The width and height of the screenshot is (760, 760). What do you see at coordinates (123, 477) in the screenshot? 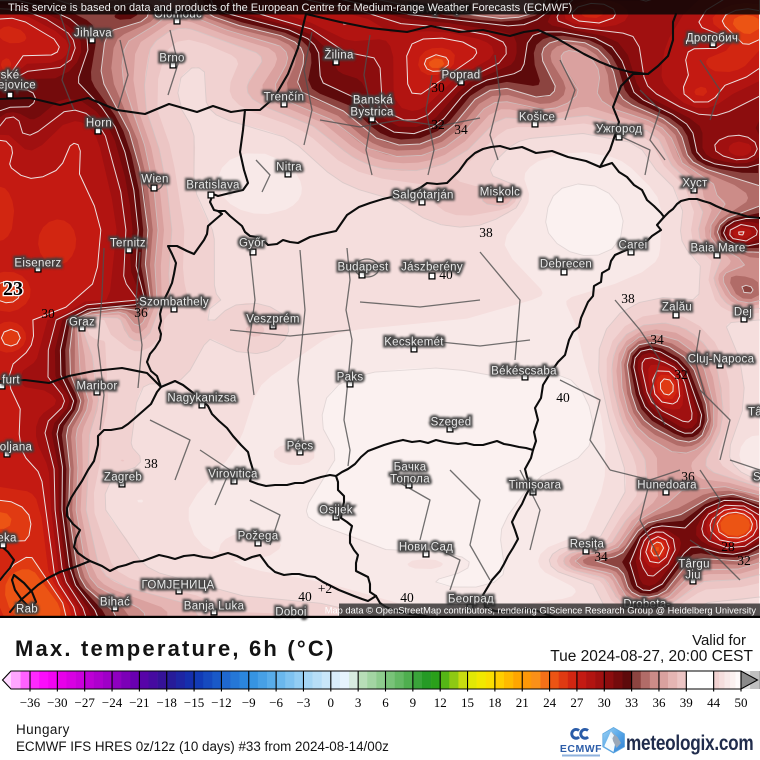
I see `svg-text: Zagreb` at bounding box center [123, 477].